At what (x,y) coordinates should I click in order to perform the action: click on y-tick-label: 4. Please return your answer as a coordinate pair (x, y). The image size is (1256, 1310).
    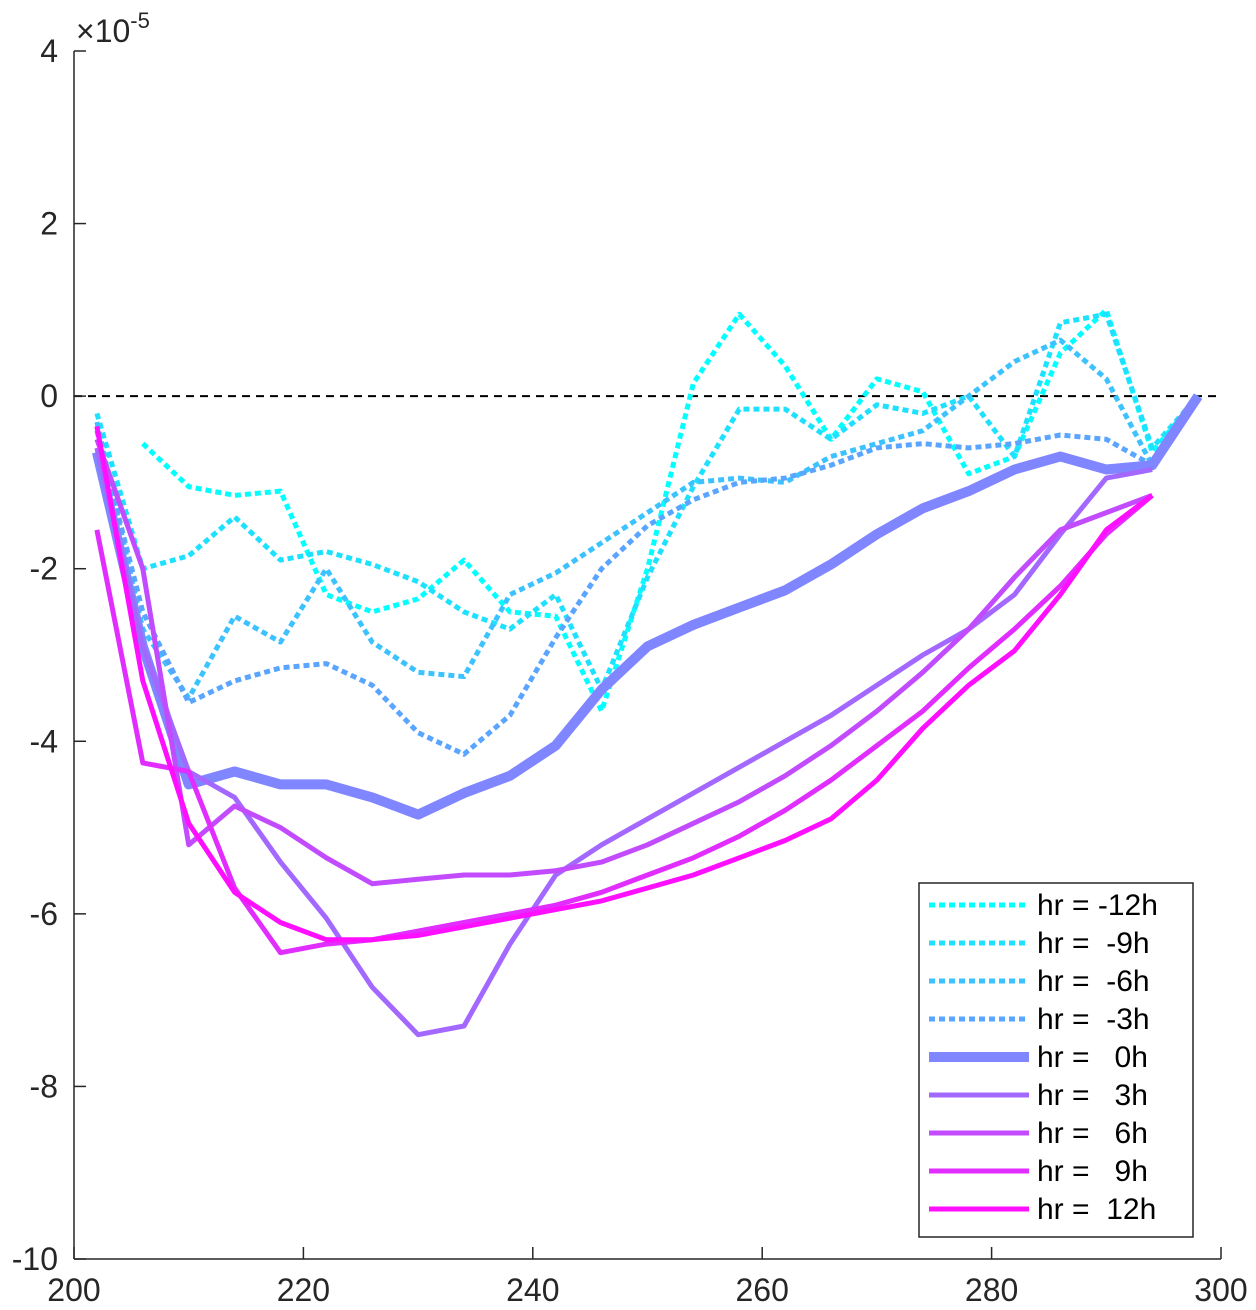
    Looking at the image, I should click on (49, 51).